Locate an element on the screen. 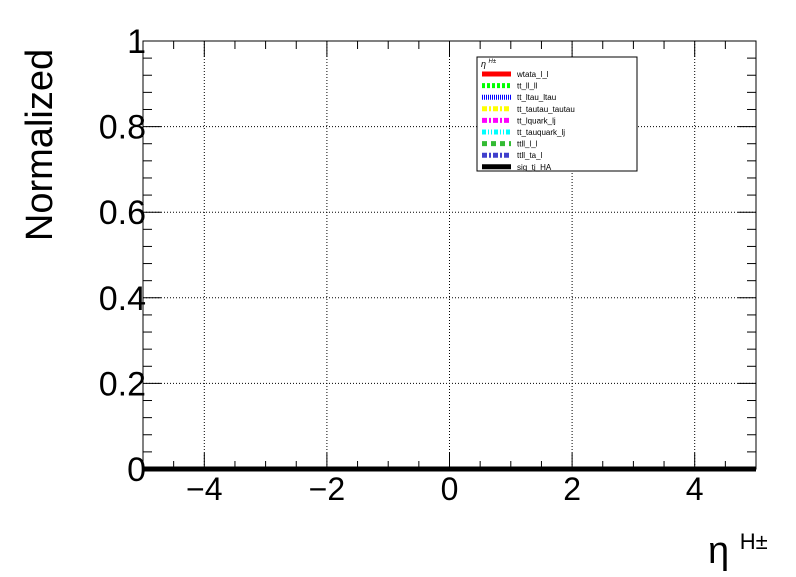 The image size is (796, 577). legend-entry: tt_tauquark_lj is located at coordinates (523, 132).